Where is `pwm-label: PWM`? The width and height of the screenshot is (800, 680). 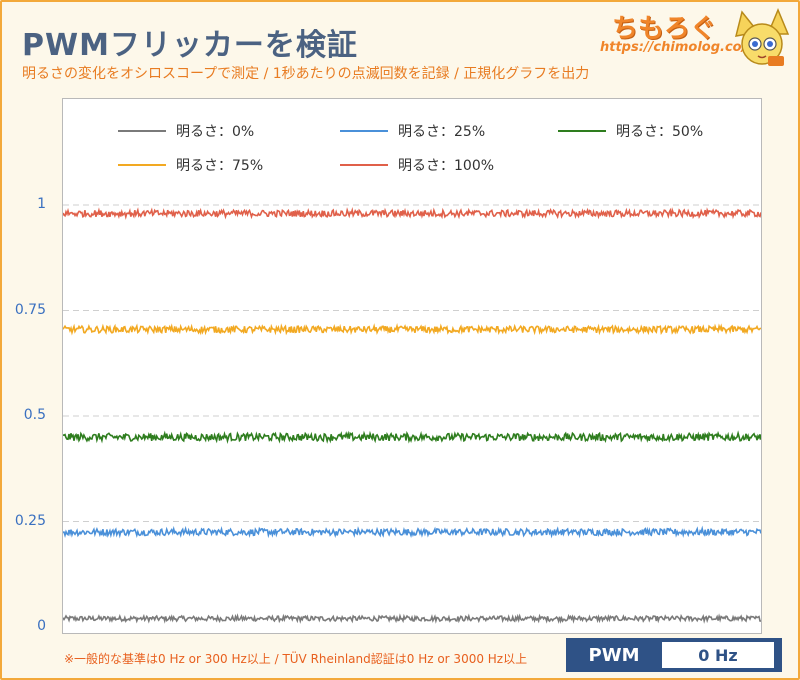
pwm-label: PWM is located at coordinates (614, 655).